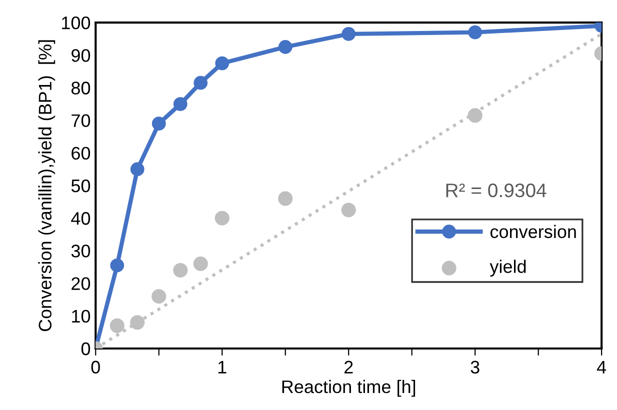  I want to click on y-tick-label: 100, so click(76, 23).